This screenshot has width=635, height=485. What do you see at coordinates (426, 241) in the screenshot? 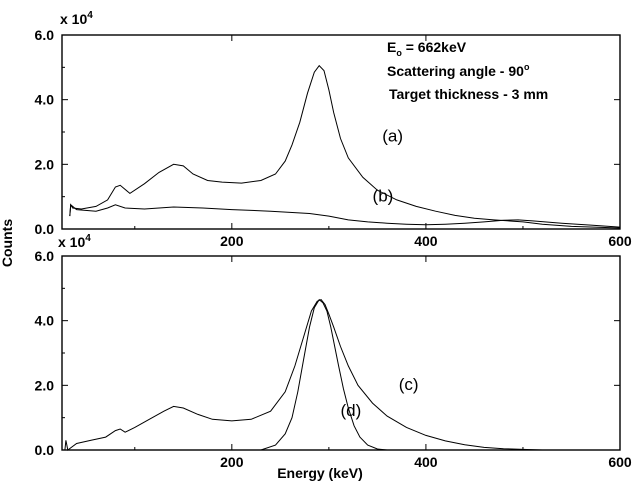
I see `top-x-tick-label: 400` at bounding box center [426, 241].